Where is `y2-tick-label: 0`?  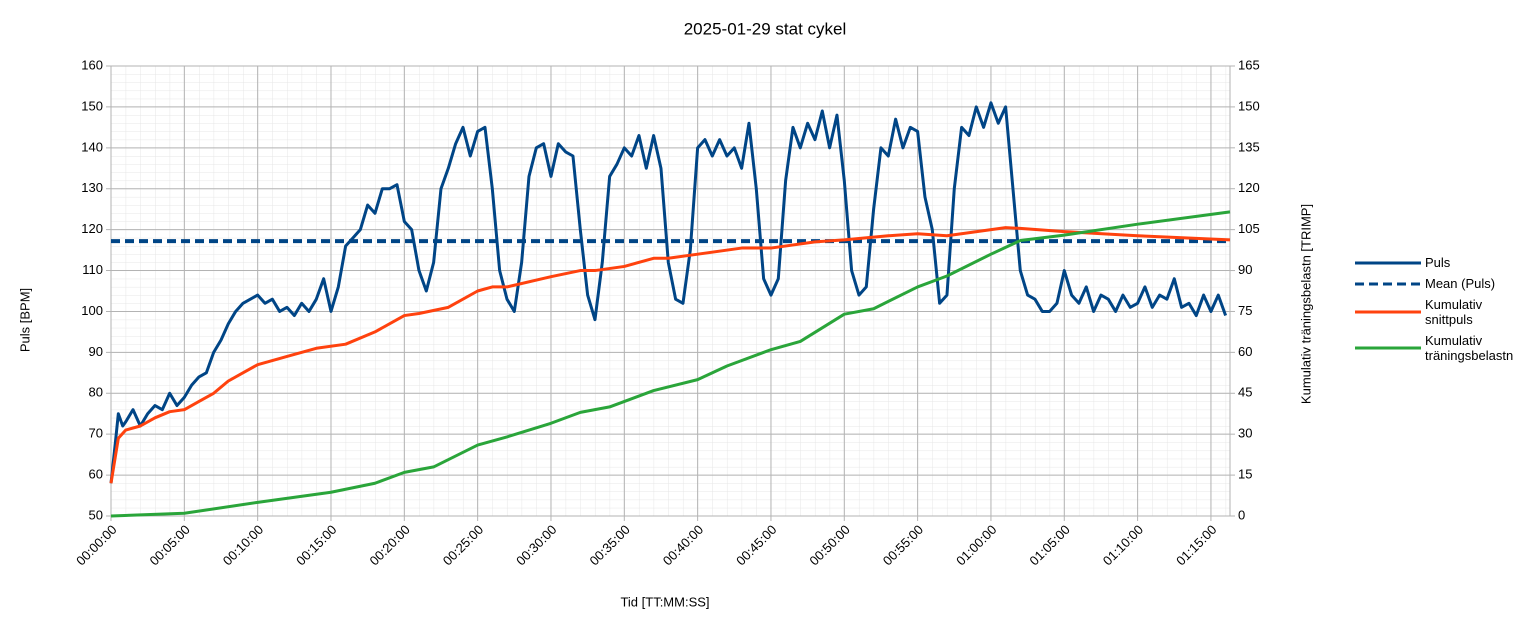 y2-tick-label: 0 is located at coordinates (1241, 514).